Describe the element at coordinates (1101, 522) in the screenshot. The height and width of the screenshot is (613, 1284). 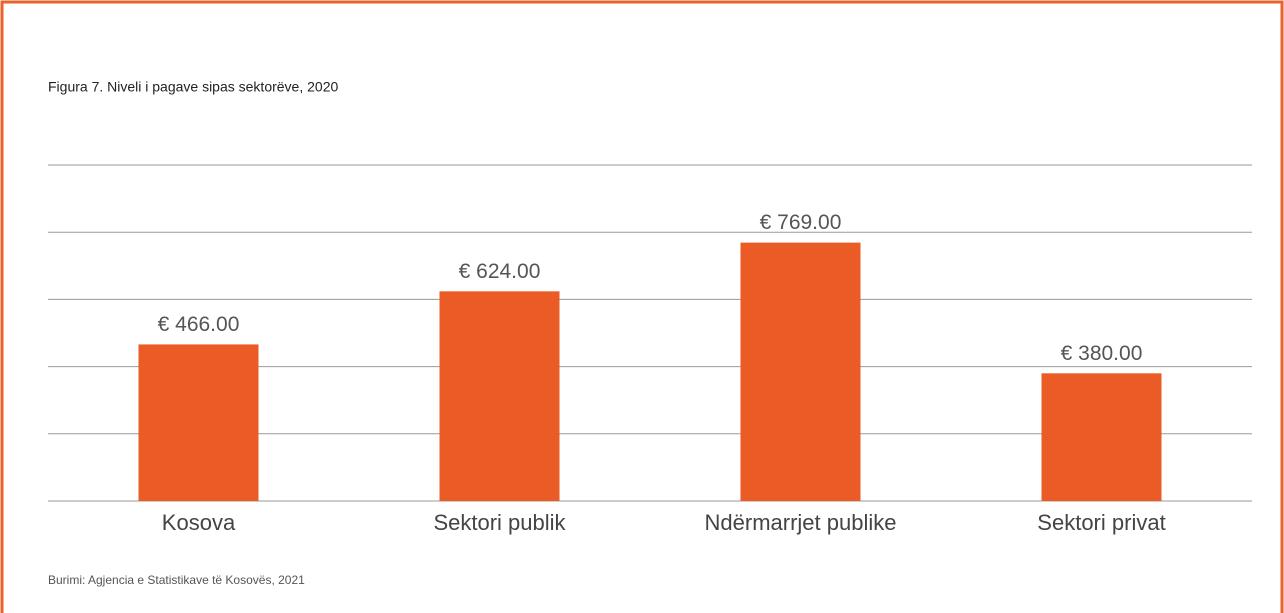
I see `x-tick-label: Sektori privat` at that location.